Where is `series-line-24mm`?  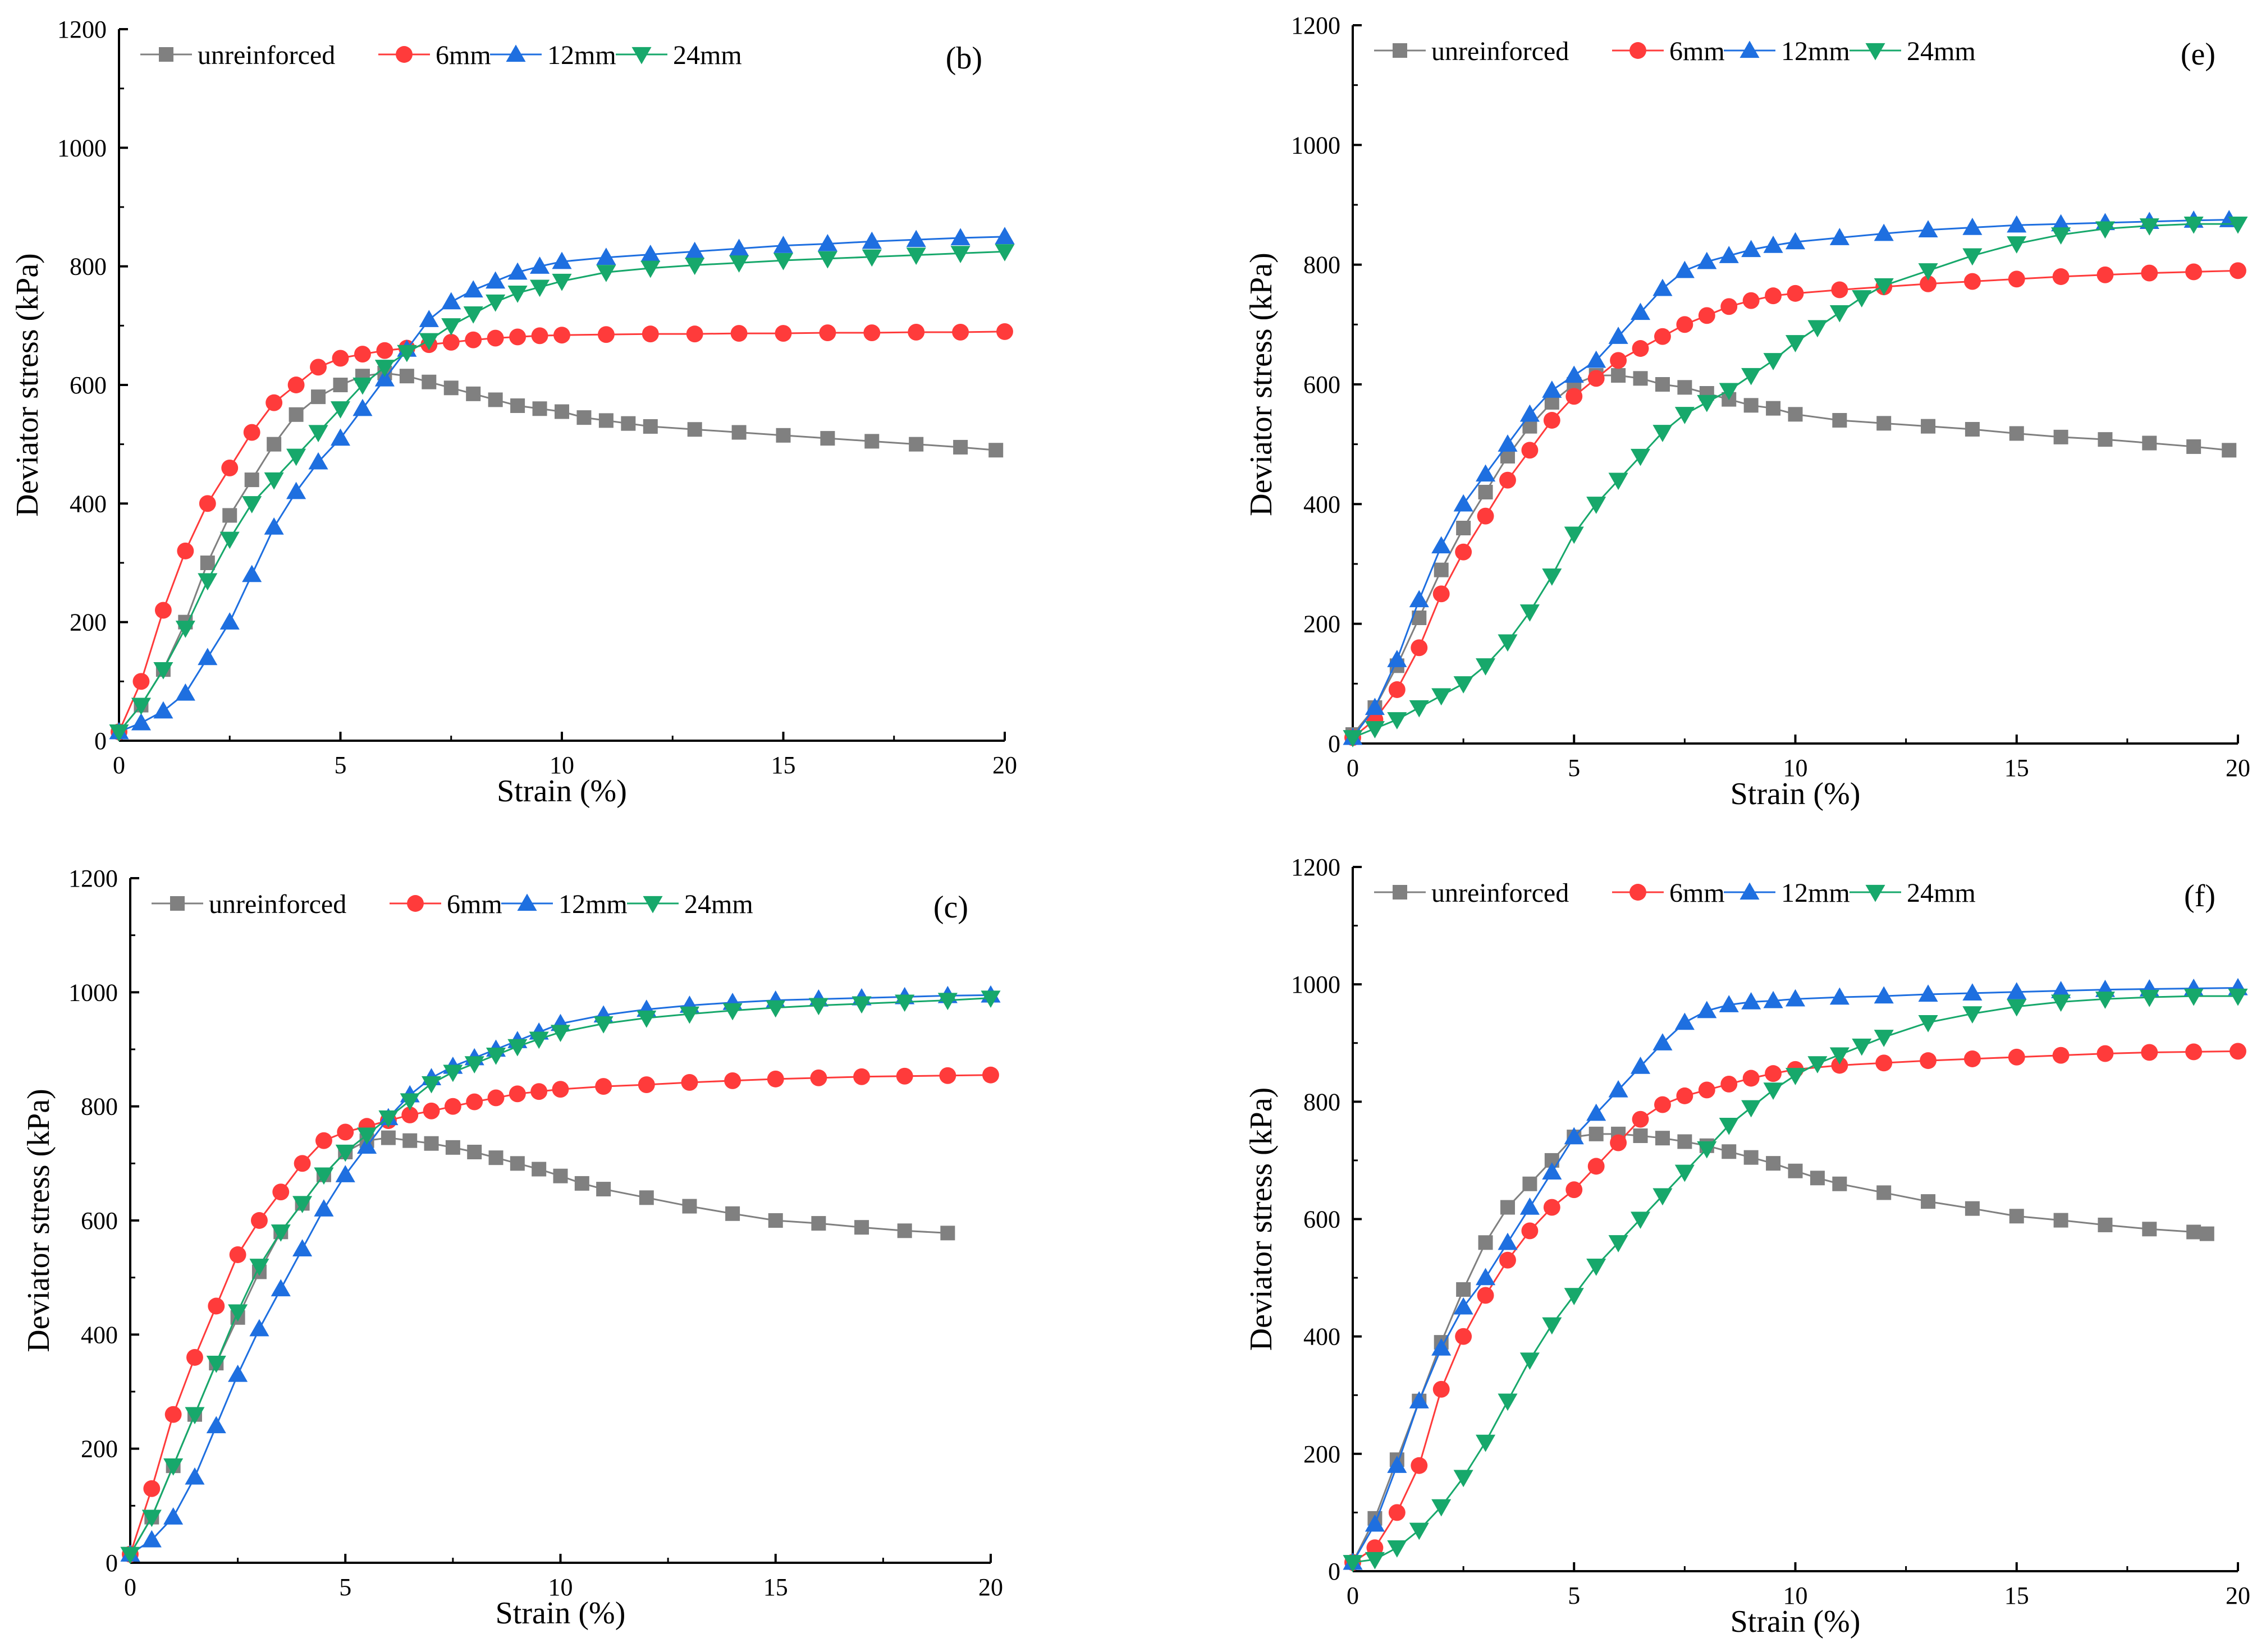 series-line-24mm is located at coordinates (561, 491).